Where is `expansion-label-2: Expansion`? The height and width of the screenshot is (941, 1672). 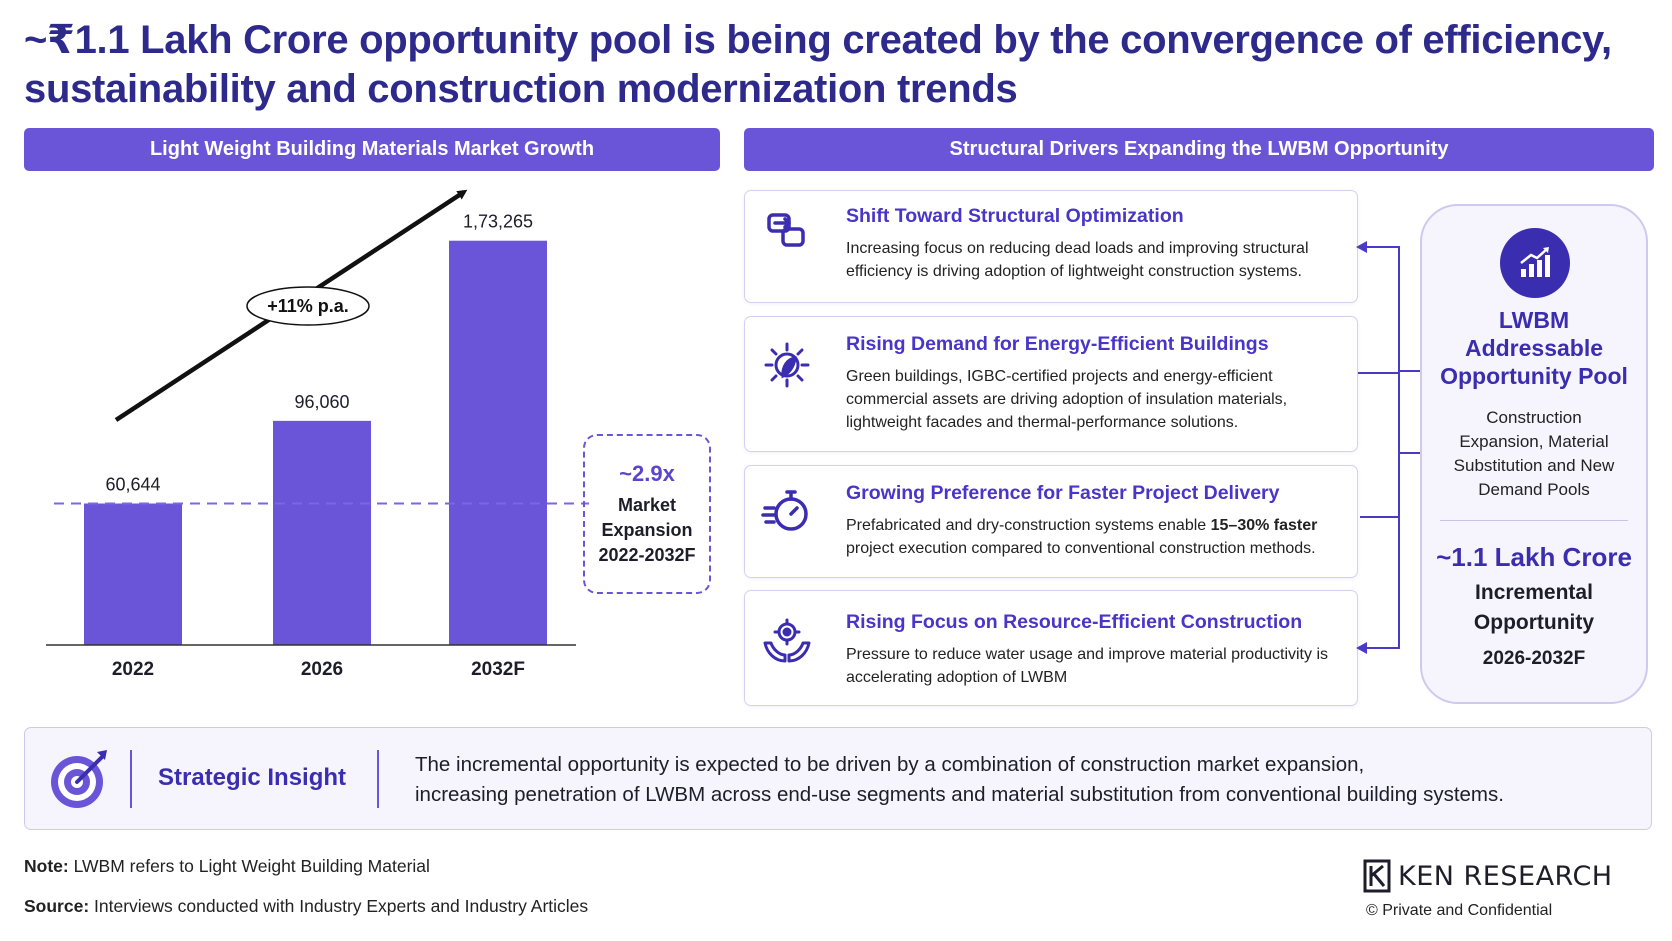
expansion-label-2: Expansion is located at coordinates (647, 529).